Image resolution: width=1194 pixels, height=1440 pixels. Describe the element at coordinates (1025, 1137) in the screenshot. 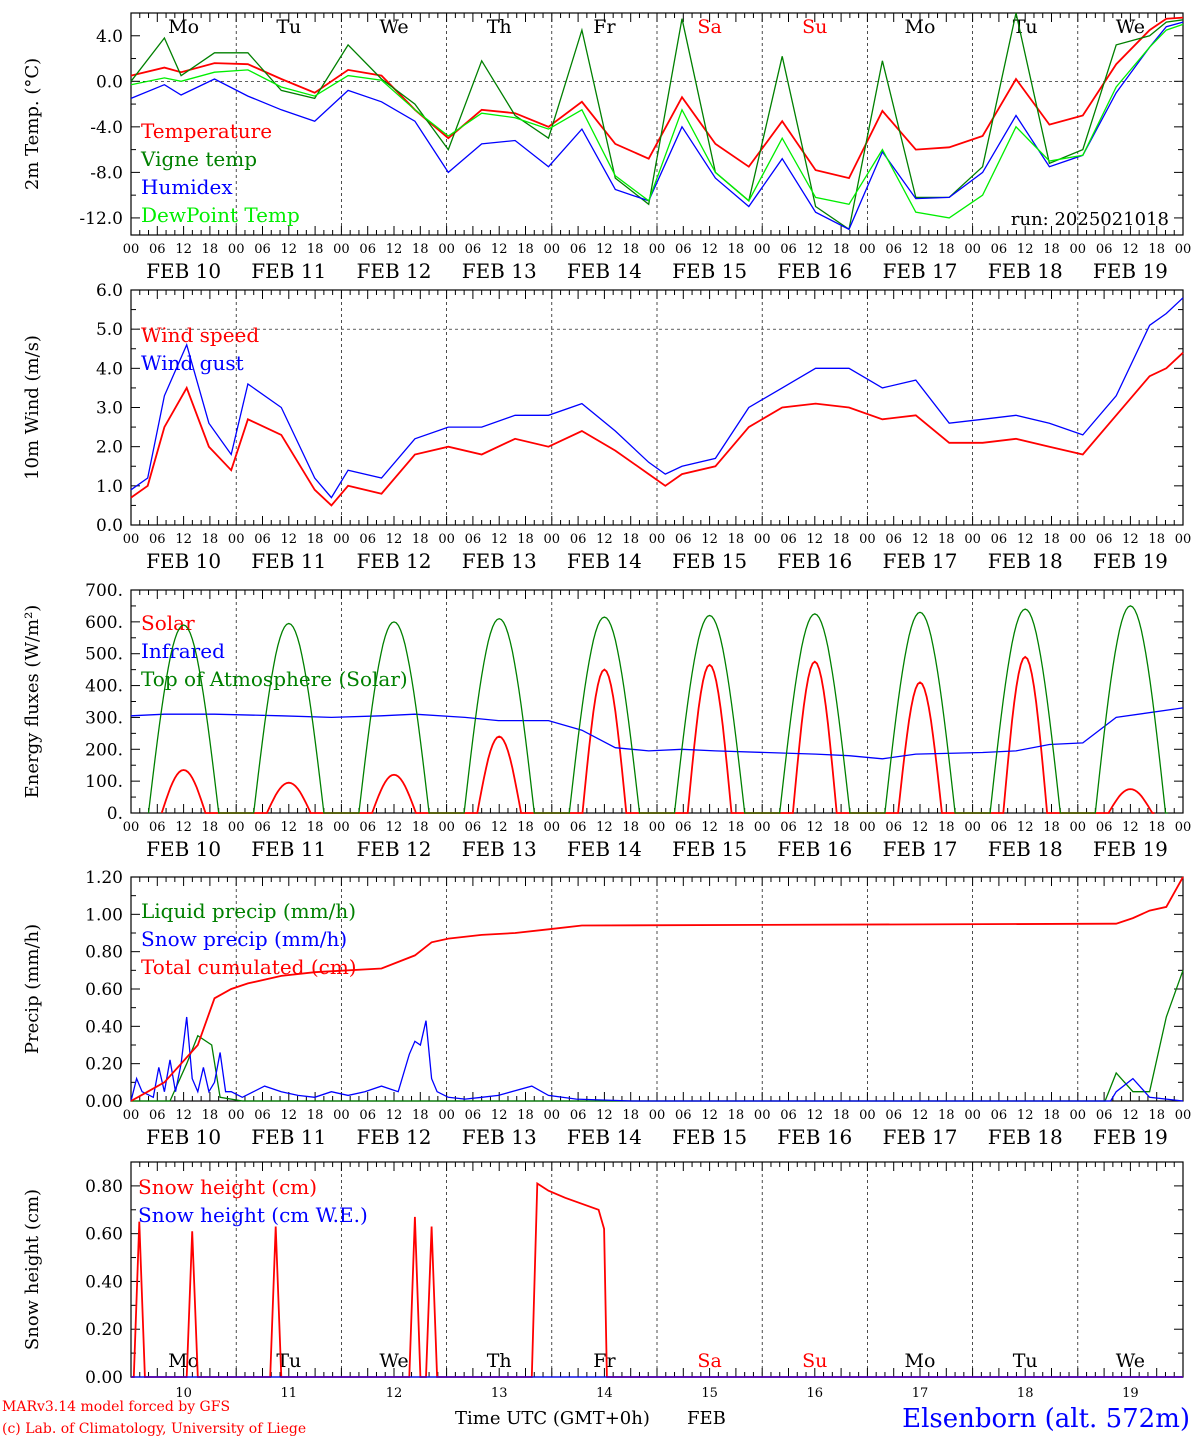

I see `date-label: FEB 18` at that location.